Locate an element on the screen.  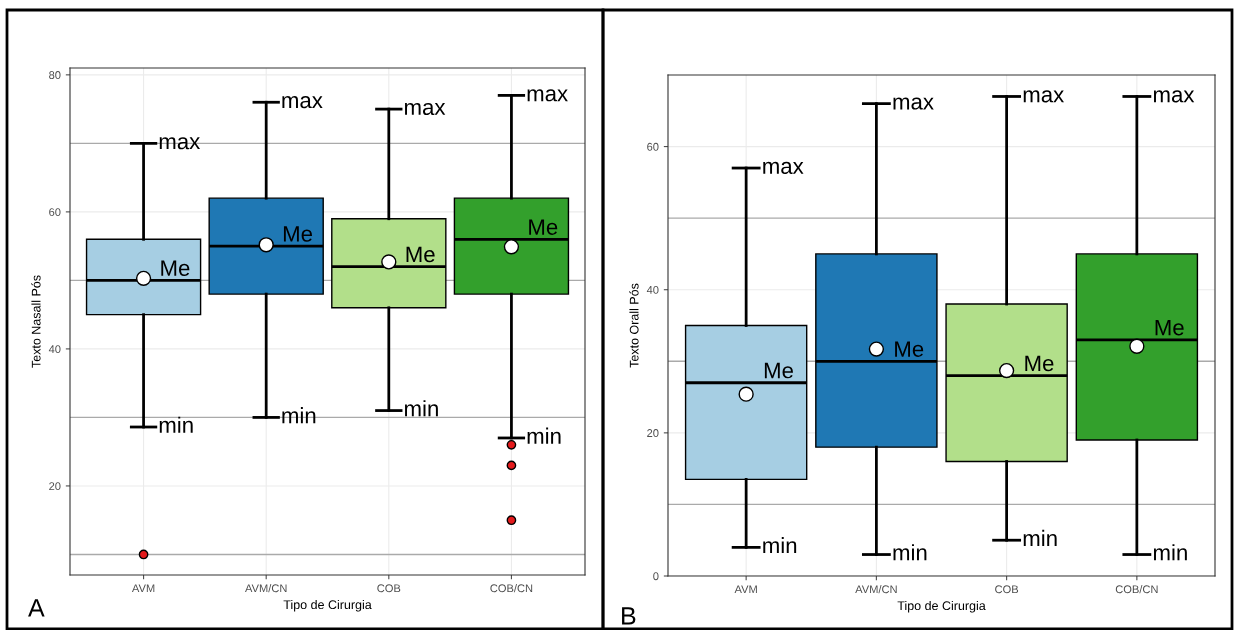
y-tick-label: 0 is located at coordinates (656, 576).